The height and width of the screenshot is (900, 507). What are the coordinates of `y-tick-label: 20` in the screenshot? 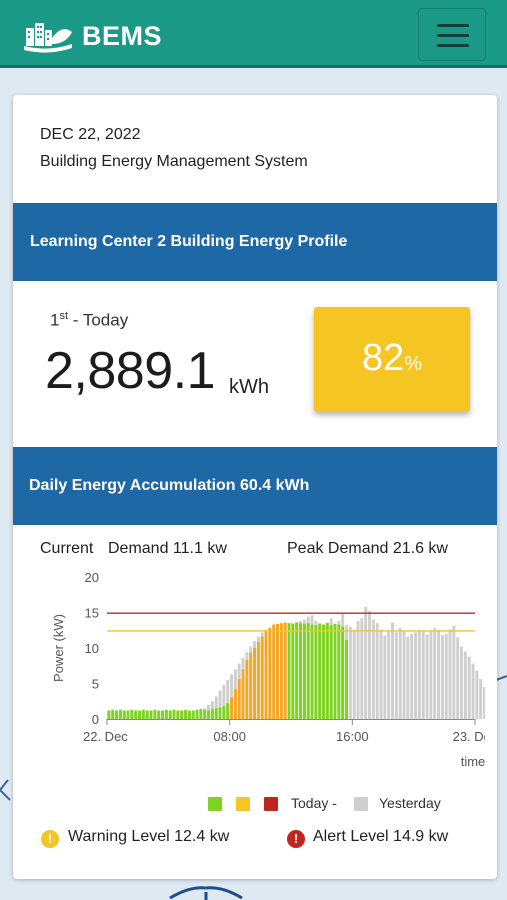 It's located at (92, 577).